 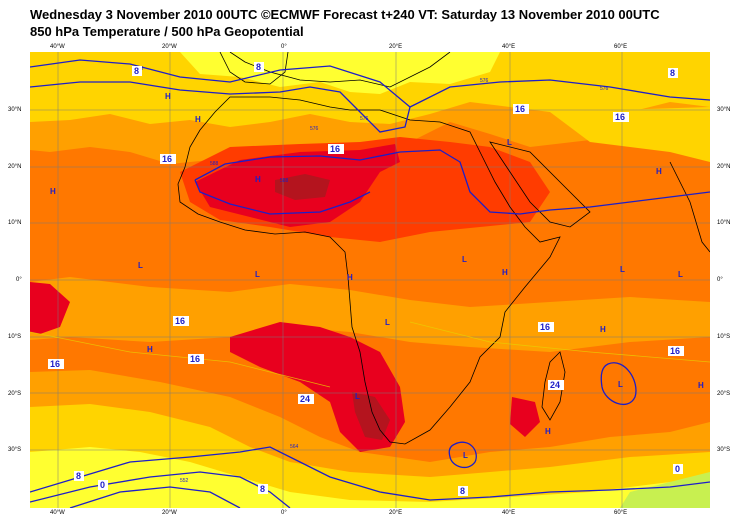 What do you see at coordinates (19, 280) in the screenshot?
I see `left-lat-label: 0°` at bounding box center [19, 280].